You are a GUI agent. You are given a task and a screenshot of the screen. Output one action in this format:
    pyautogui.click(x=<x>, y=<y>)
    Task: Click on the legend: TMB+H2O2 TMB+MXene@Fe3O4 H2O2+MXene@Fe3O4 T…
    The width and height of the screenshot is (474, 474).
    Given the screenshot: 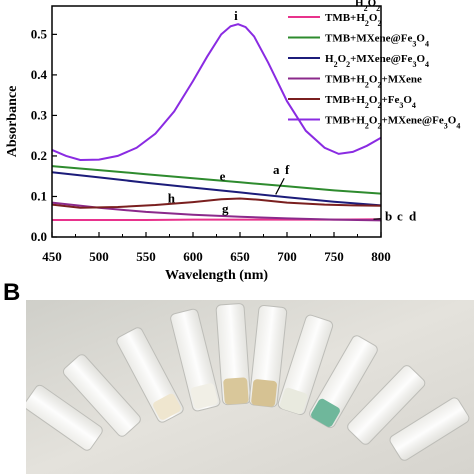 What is the action you would take?
    pyautogui.click(x=374, y=71)
    